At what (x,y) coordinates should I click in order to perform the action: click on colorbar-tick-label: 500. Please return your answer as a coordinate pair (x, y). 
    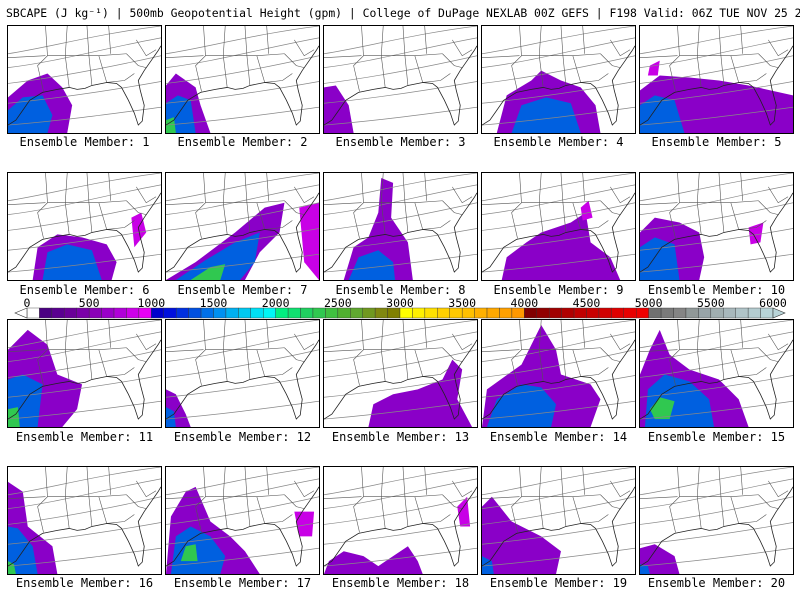
    Looking at the image, I should click on (89, 303).